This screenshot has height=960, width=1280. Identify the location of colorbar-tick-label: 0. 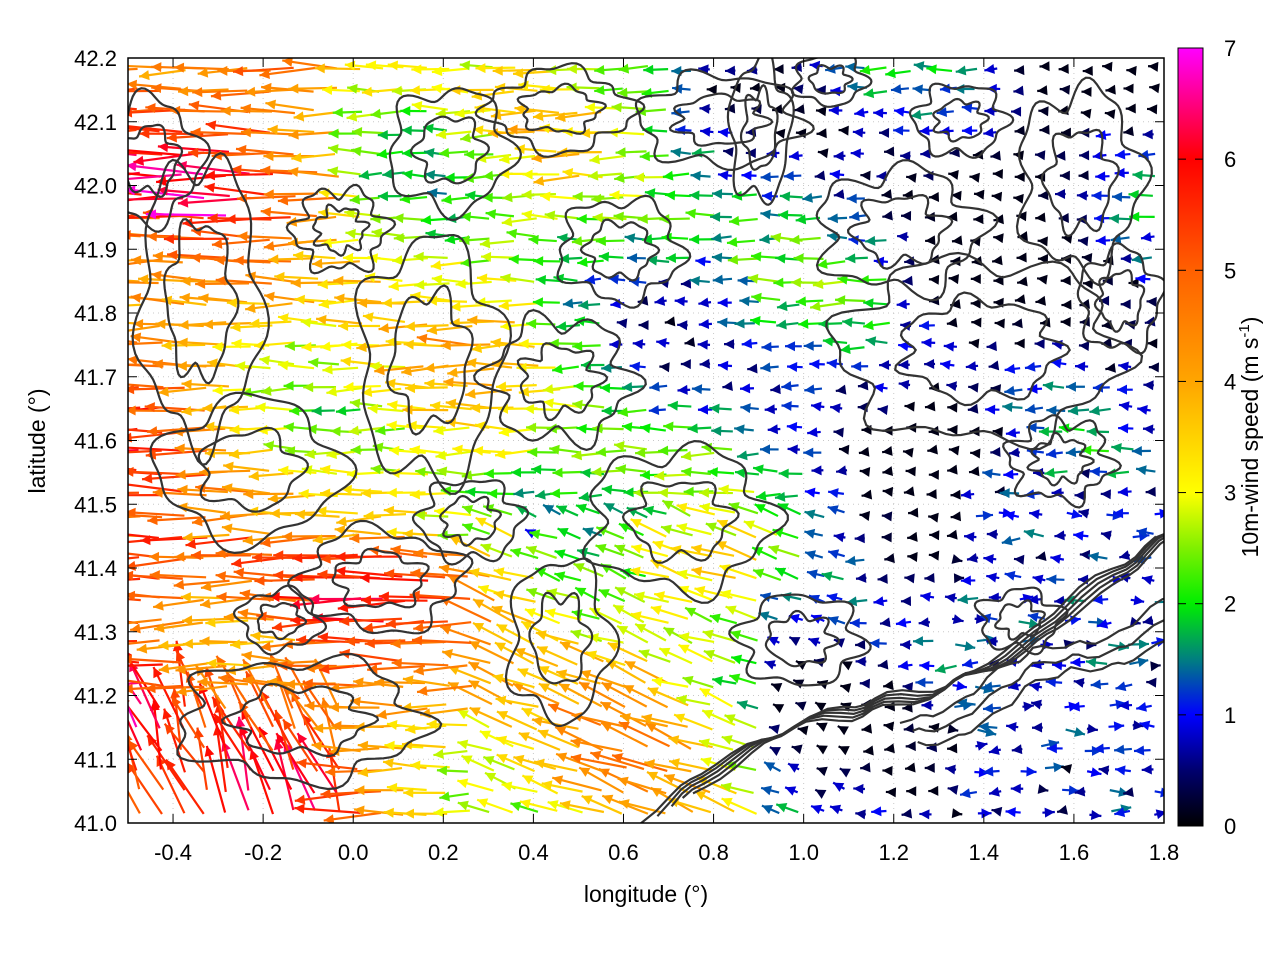
(1230, 826).